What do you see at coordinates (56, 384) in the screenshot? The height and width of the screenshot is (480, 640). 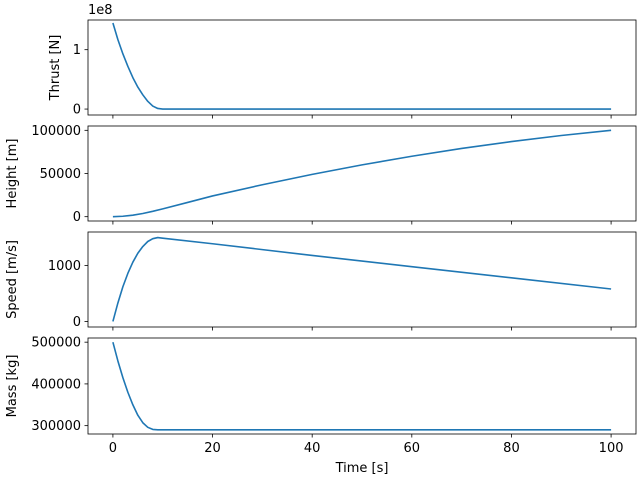 I see `y-tick-label: 400000` at bounding box center [56, 384].